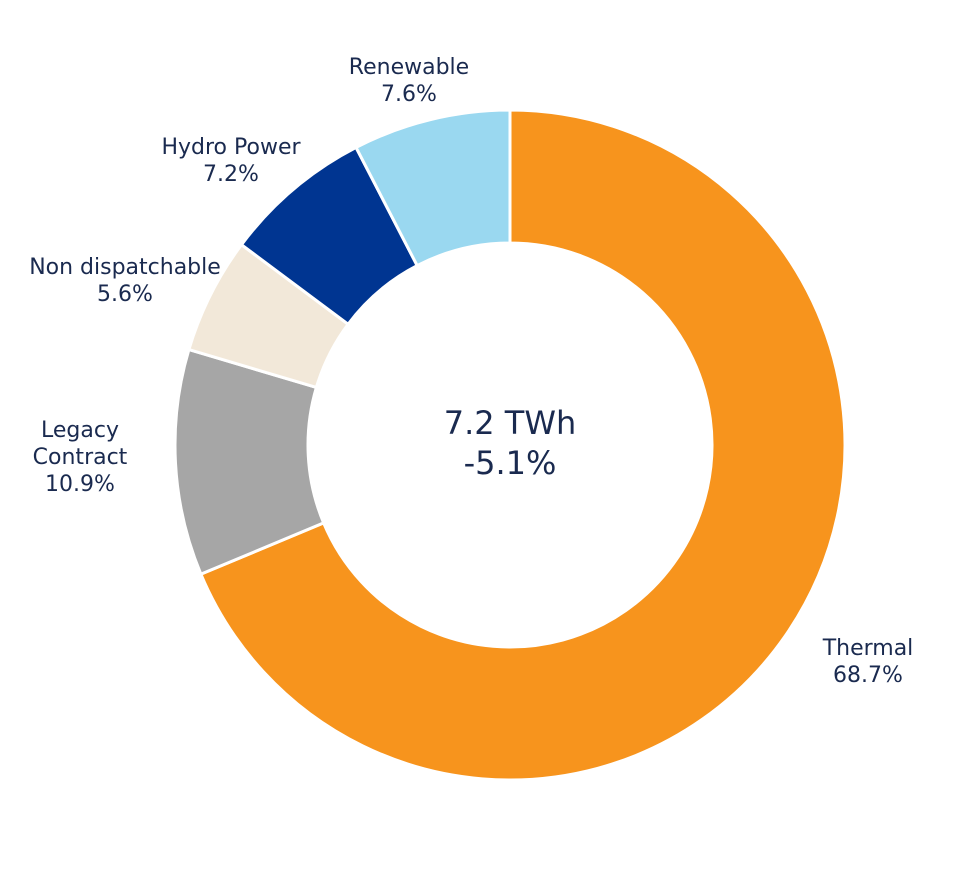 The height and width of the screenshot is (888, 954). Describe the element at coordinates (231, 147) in the screenshot. I see `label-hydro-power-name: Hydro Power` at that location.